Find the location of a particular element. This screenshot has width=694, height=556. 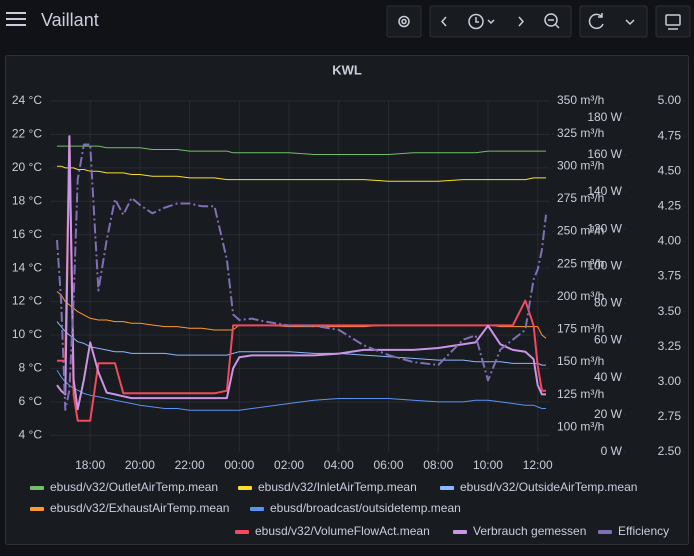

y2-tick-label: 125 m³/h is located at coordinates (580, 394).